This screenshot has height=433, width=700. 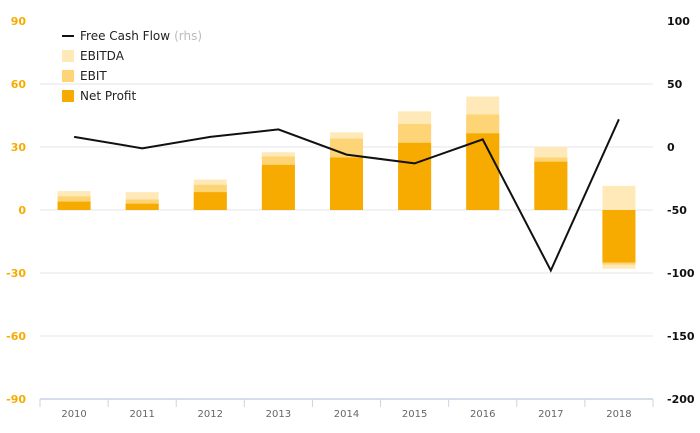 I want to click on right-tick-label: -50, so click(x=677, y=210).